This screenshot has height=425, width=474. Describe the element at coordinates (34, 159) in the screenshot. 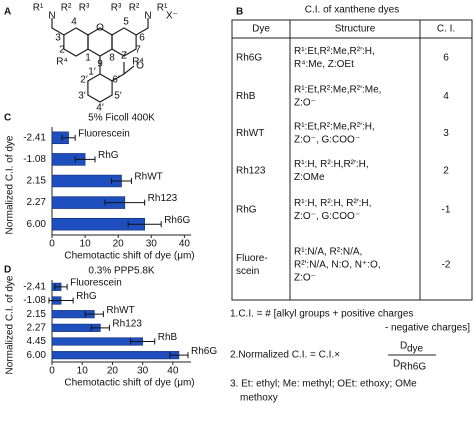

I see `y-tick-label: -1.08` at that location.